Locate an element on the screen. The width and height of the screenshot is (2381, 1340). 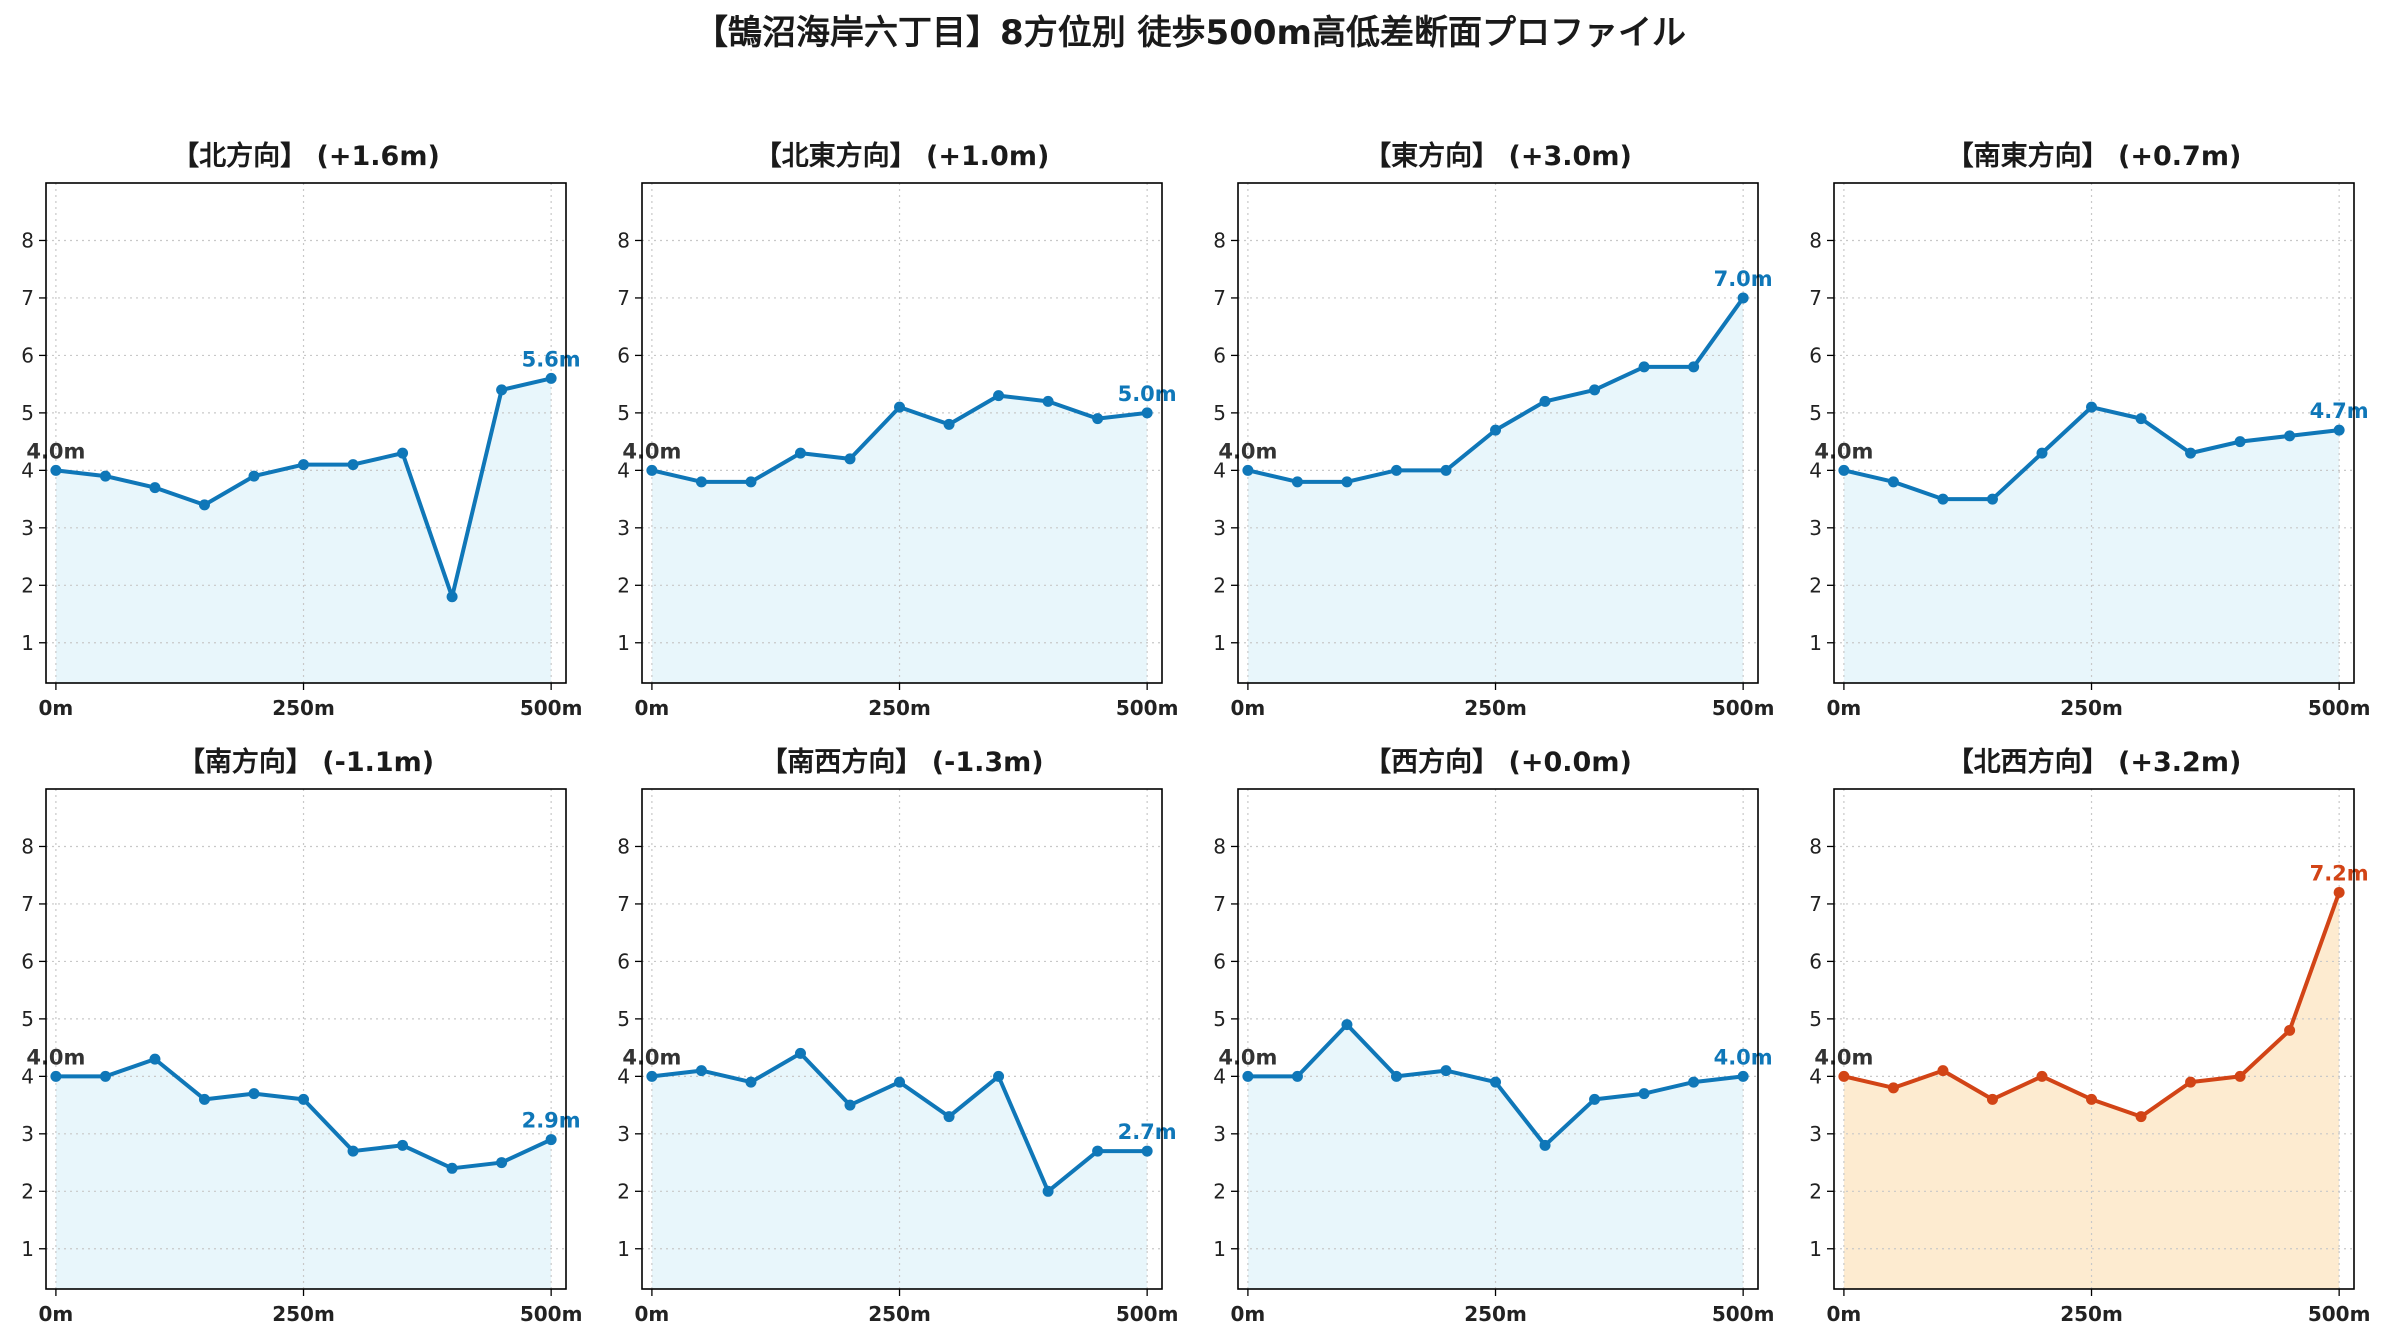
panel-5: 【南方向】 (-1.1m) 1 2 3 4 5 6 7 8 0m 250m 500m 4.0m 2.9m is located at coordinates (301, 1036).